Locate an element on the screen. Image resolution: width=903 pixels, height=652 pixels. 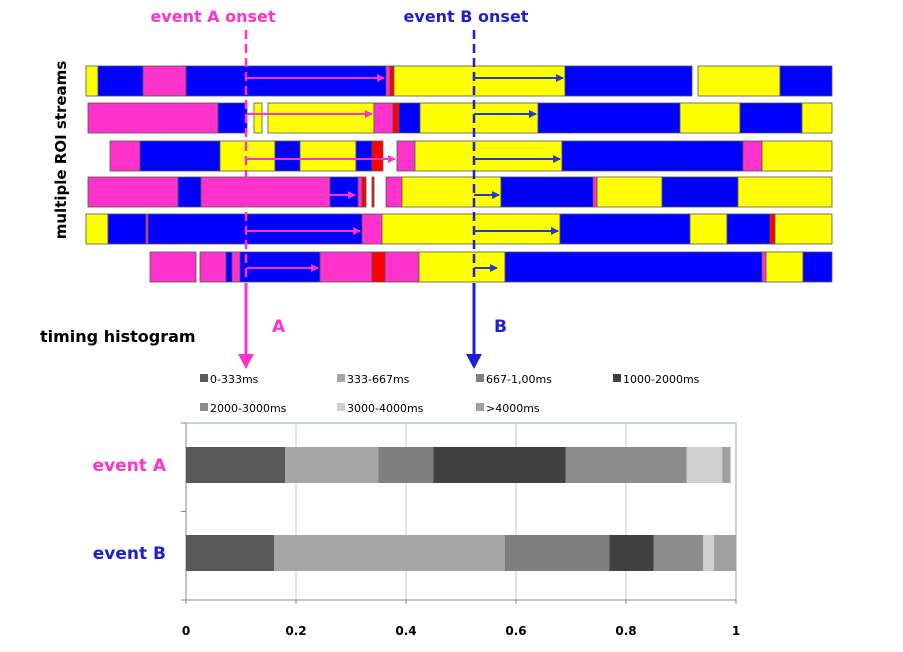
timing-histogram-title: timing histogram is located at coordinates (118, 336).